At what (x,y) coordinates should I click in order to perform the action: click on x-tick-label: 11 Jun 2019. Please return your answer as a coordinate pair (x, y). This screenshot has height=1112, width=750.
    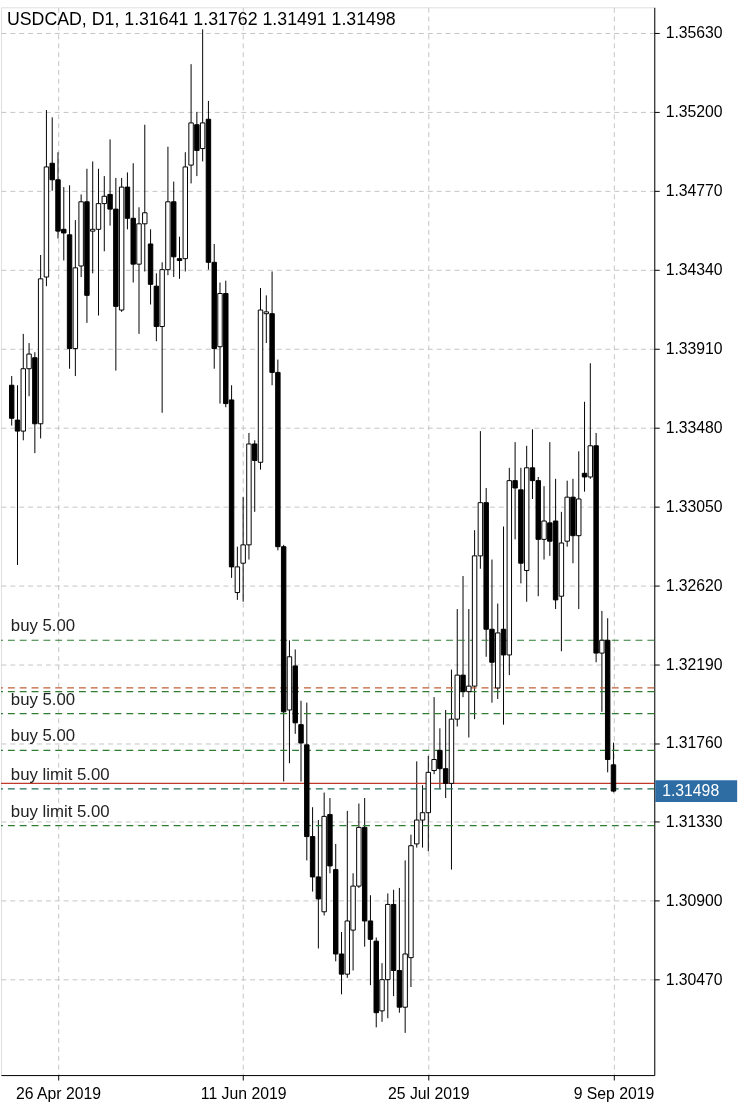
    Looking at the image, I should click on (243, 1094).